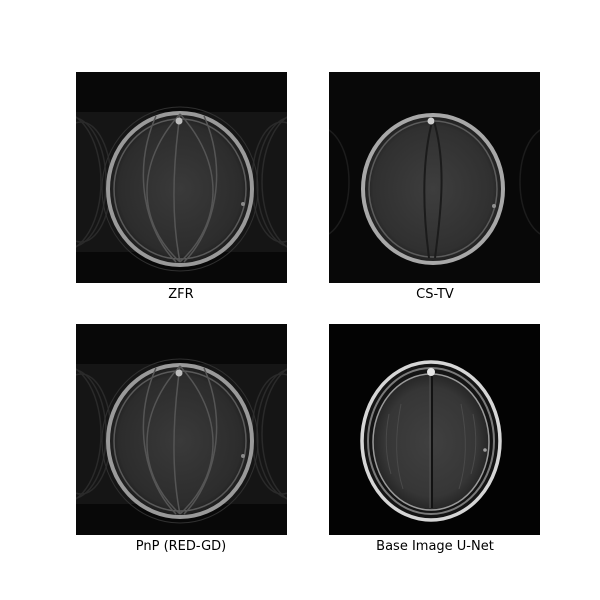 This screenshot has height=600, width=600. Describe the element at coordinates (435, 546) in the screenshot. I see `caption-base-image-unet: Base Image U-Net` at that location.